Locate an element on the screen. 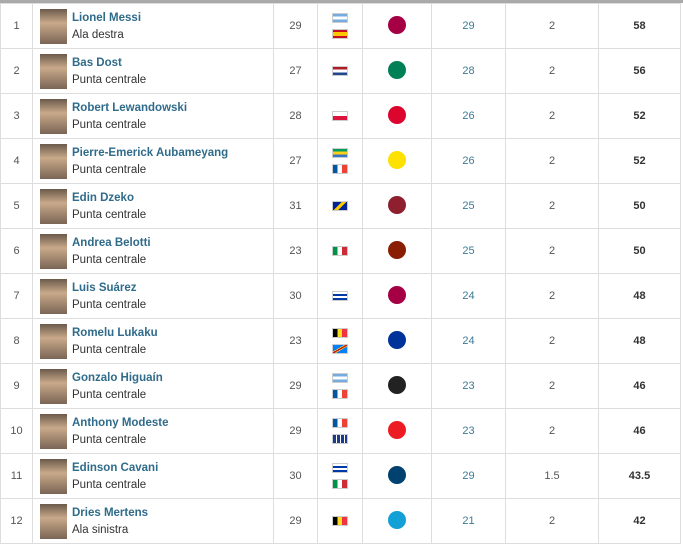 Image resolution: width=683 pixels, height=544 pixels. flag-bosnia-icon is located at coordinates (340, 206).